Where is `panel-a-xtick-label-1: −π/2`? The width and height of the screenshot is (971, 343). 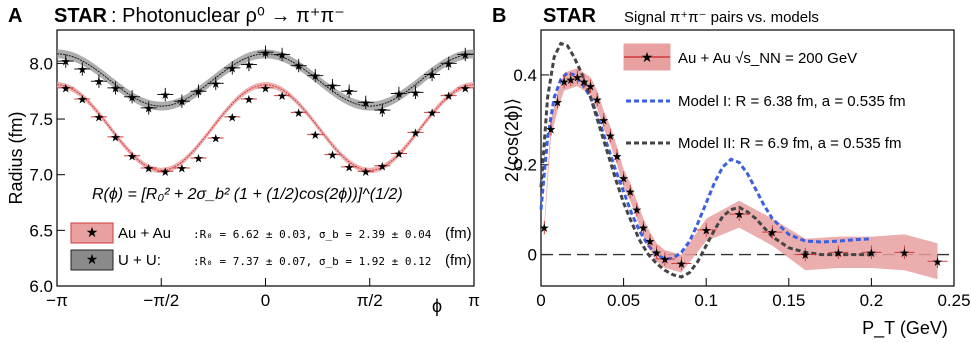 panel-a-xtick-label-1: −π/2 is located at coordinates (161, 300).